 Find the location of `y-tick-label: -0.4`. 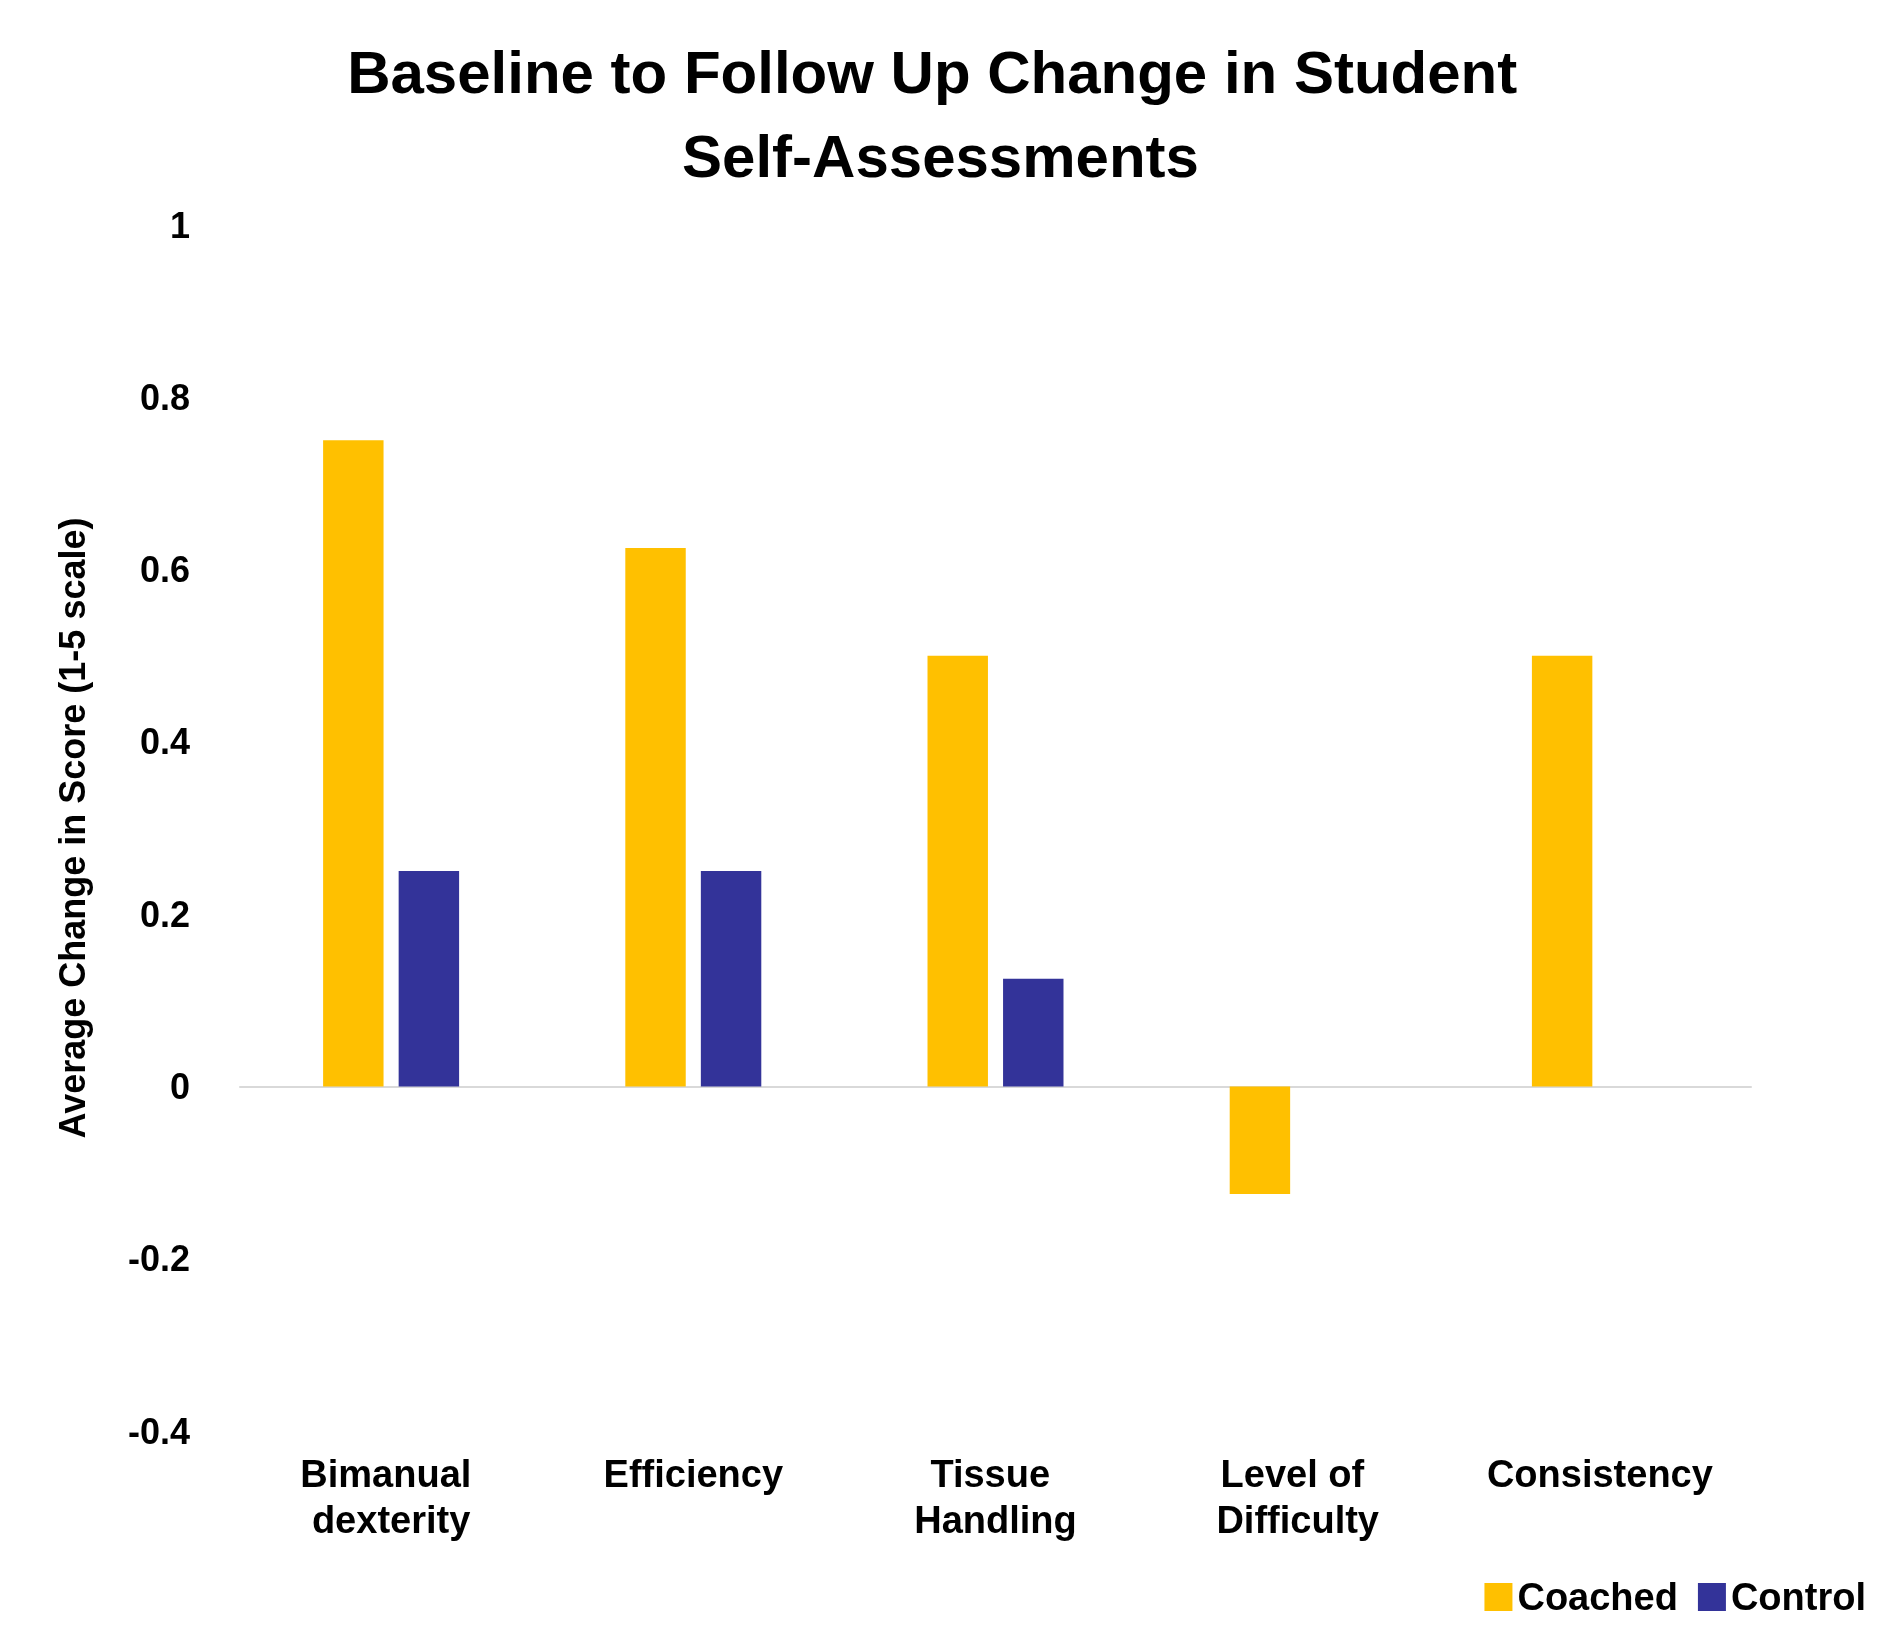

y-tick-label: -0.4 is located at coordinates (158, 1431).